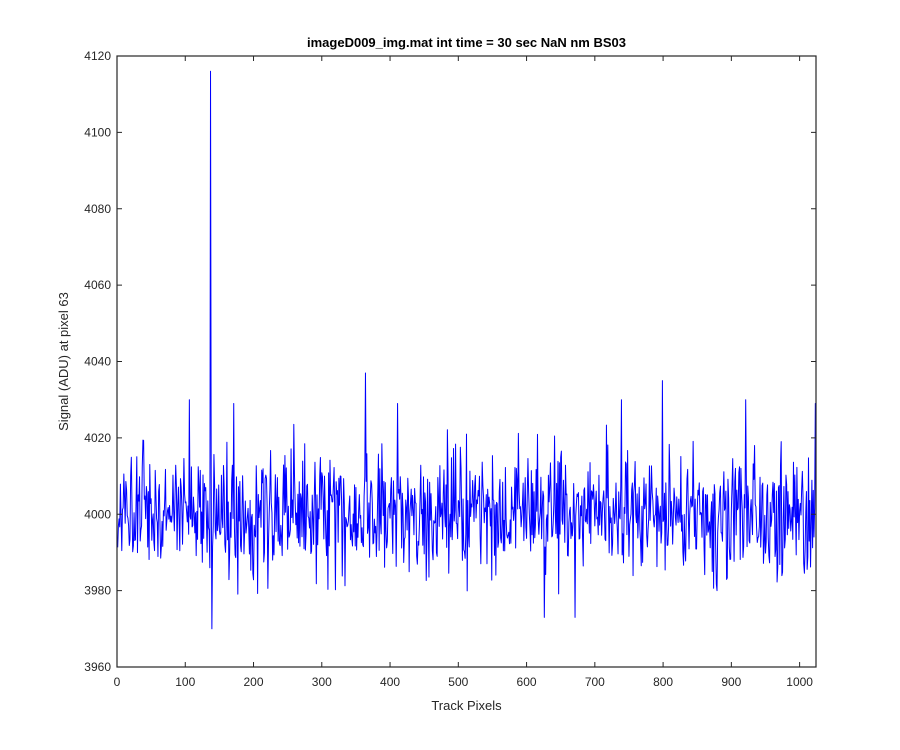 The width and height of the screenshot is (900, 750). I want to click on x-tick-label: 1000, so click(799, 682).